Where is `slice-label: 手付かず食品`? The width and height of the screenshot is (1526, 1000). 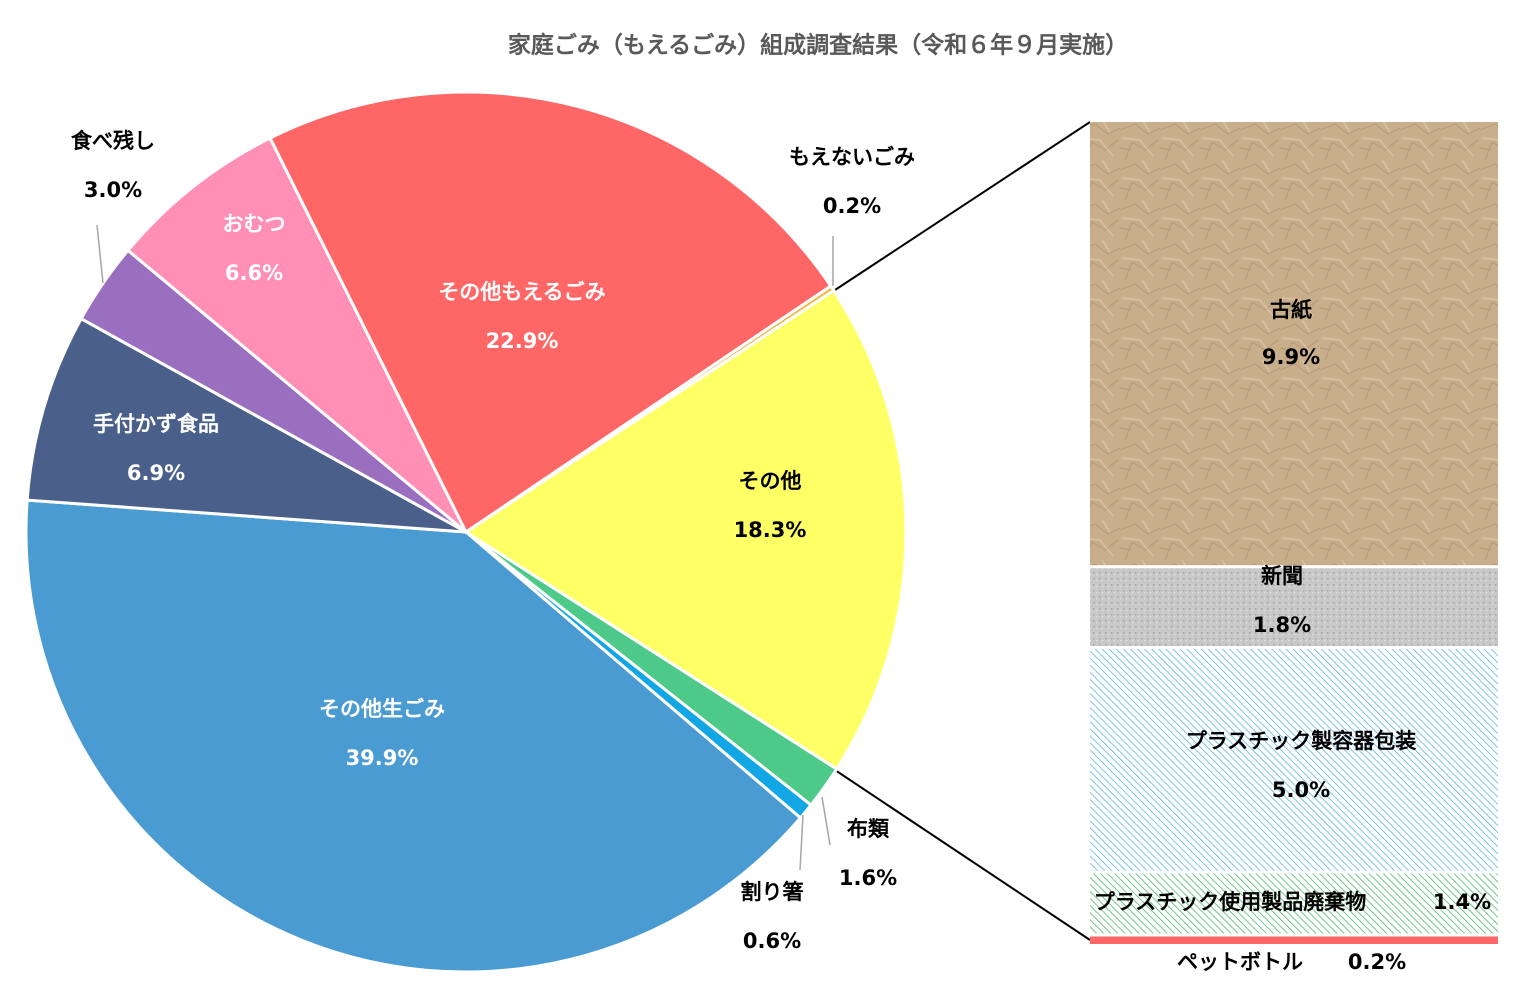
slice-label: 手付かず食品 is located at coordinates (156, 424).